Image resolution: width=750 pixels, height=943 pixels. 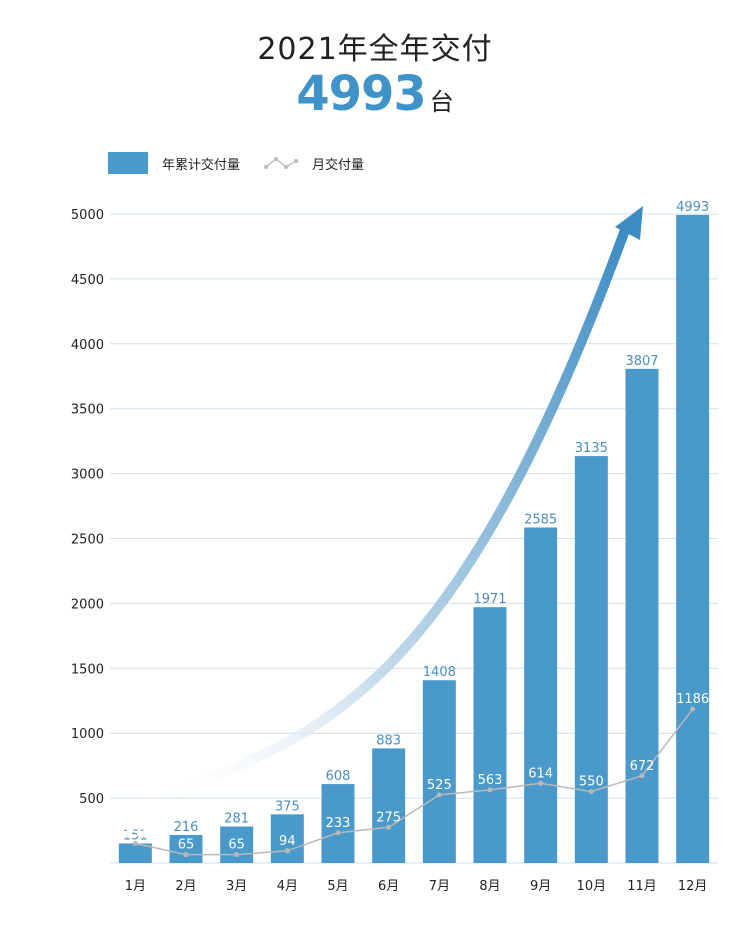 I want to click on monthly-value-label: 525, so click(x=439, y=785).